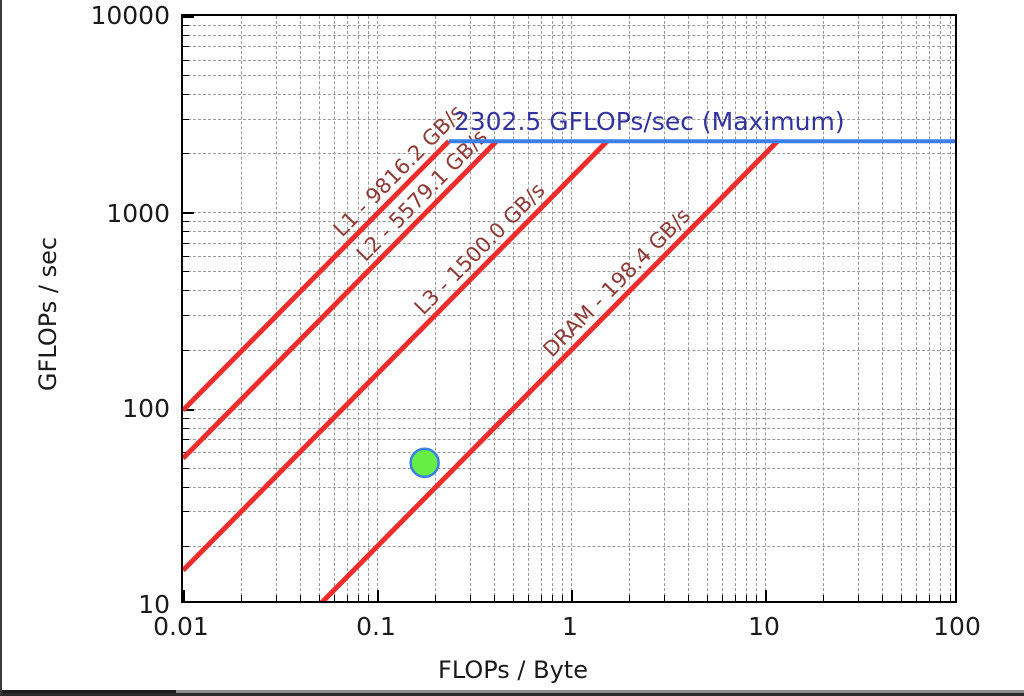  Describe the element at coordinates (649, 121) in the screenshot. I see `compute-ceiling-label: 2302.5 GFLOPs/sec (Maximum)` at that location.